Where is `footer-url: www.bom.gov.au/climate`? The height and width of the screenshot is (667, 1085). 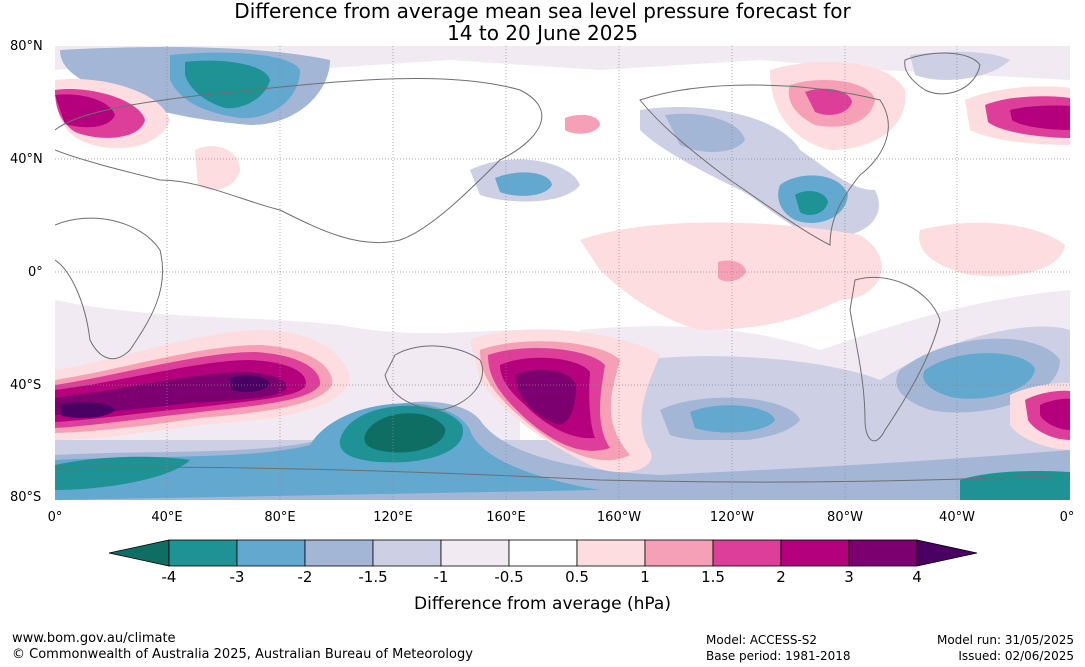 footer-url: www.bom.gov.au/climate is located at coordinates (94, 638).